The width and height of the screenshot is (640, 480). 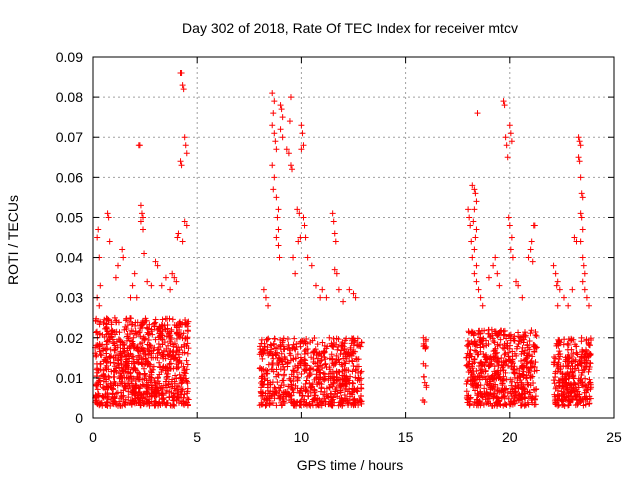 I want to click on x-tick-label: 10, so click(x=302, y=437).